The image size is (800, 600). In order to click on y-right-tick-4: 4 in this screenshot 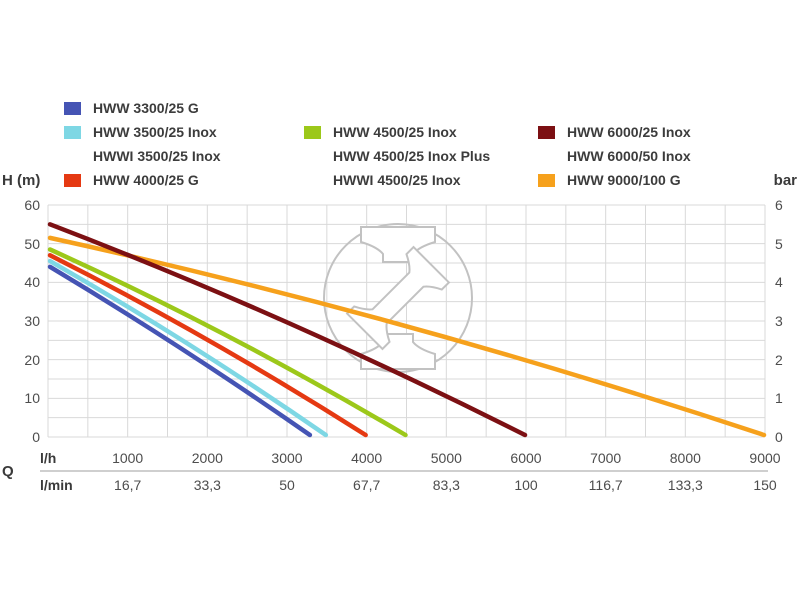, I will do `click(779, 282)`.